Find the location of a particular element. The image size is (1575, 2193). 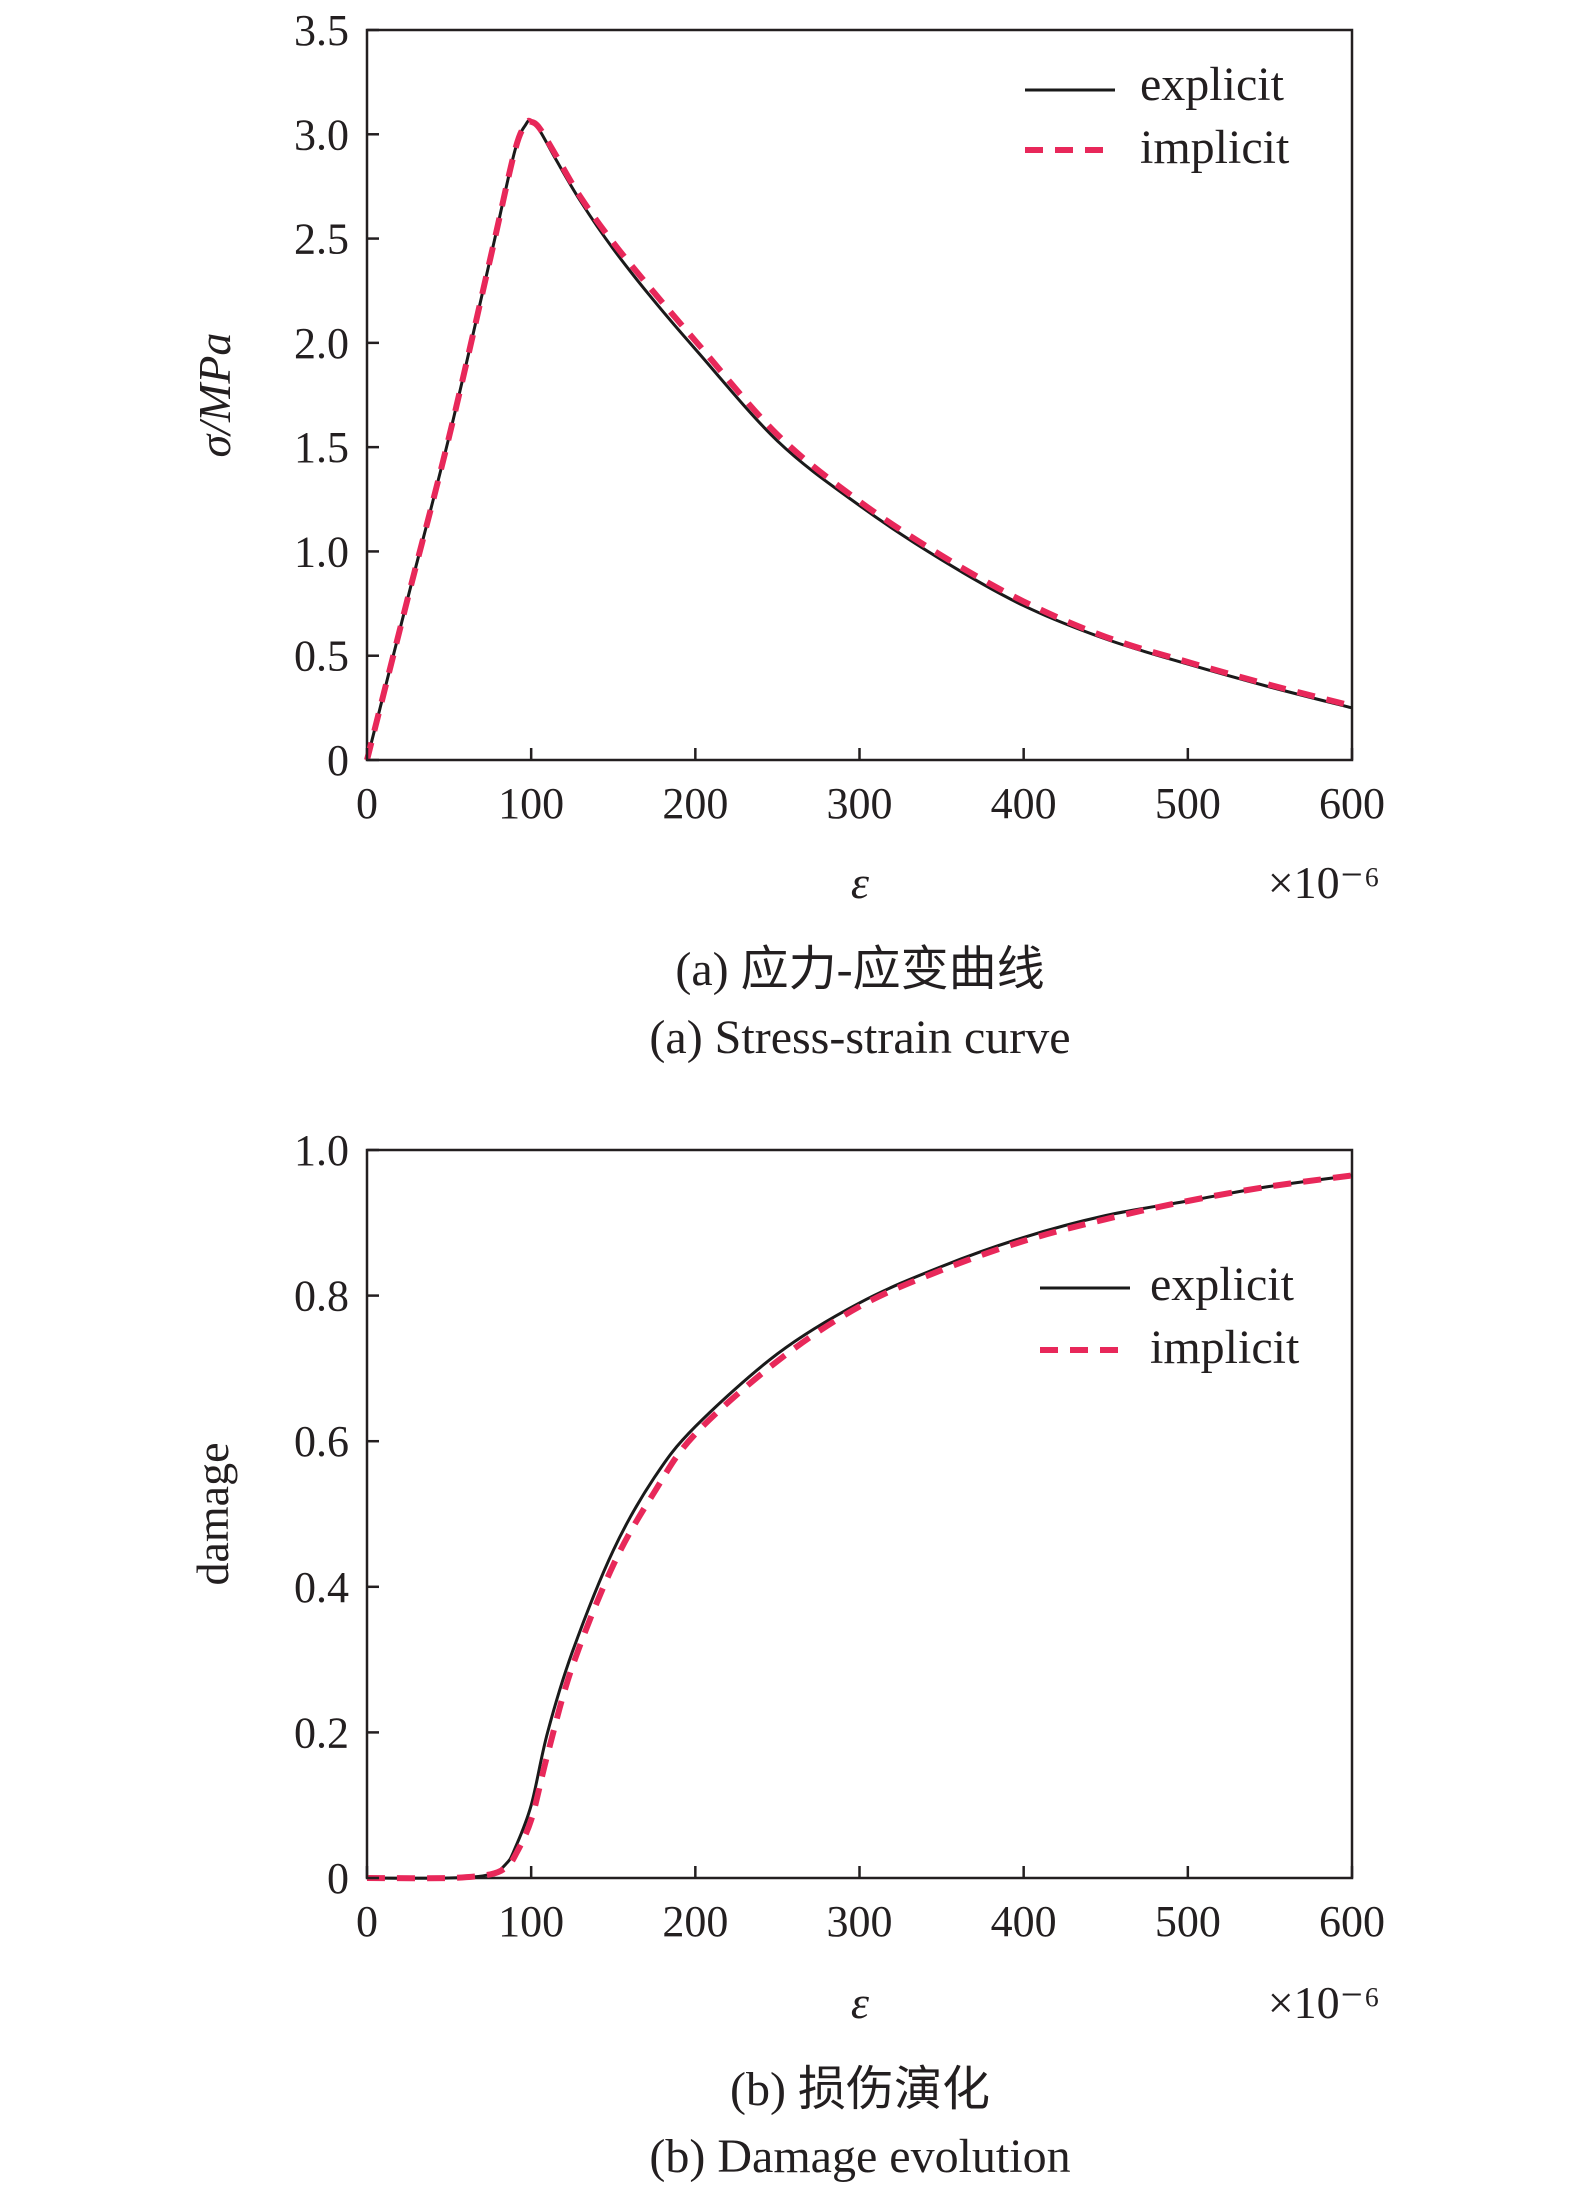

y-tick-label: 3.0 is located at coordinates (321, 134).